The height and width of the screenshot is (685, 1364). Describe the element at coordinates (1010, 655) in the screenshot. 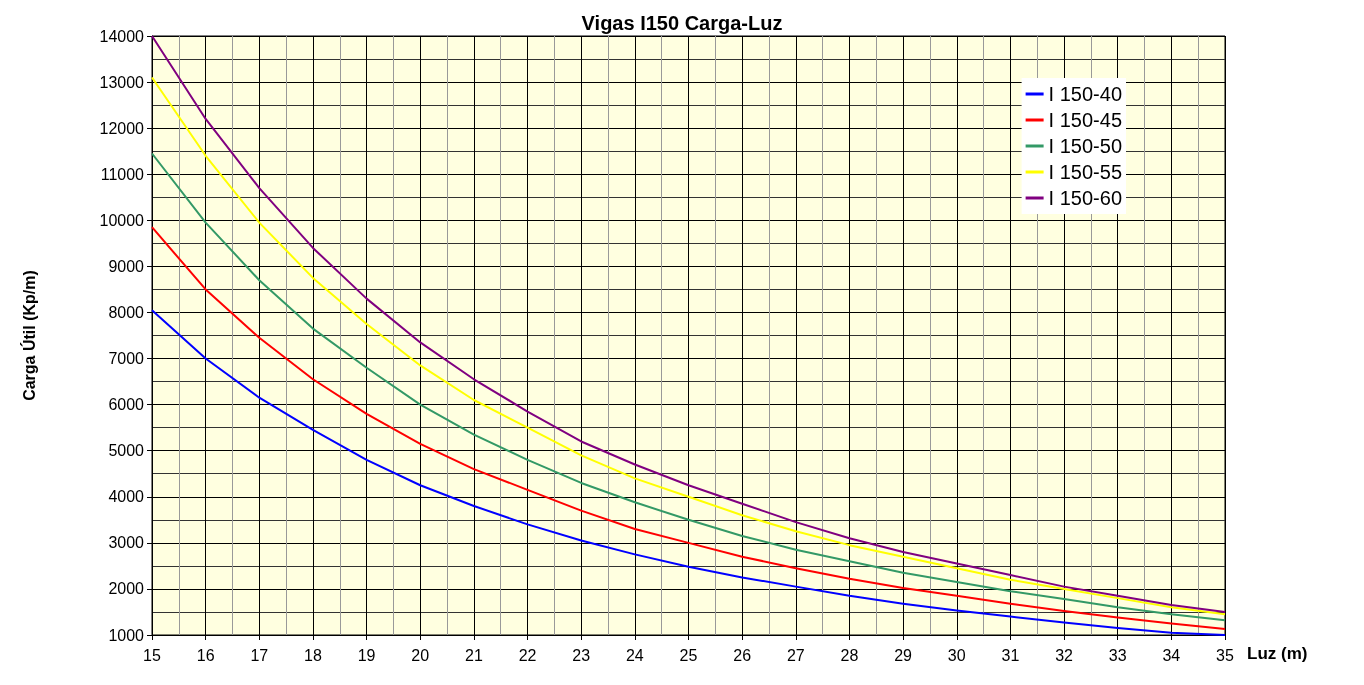

I see `x-tick-label: 31` at that location.